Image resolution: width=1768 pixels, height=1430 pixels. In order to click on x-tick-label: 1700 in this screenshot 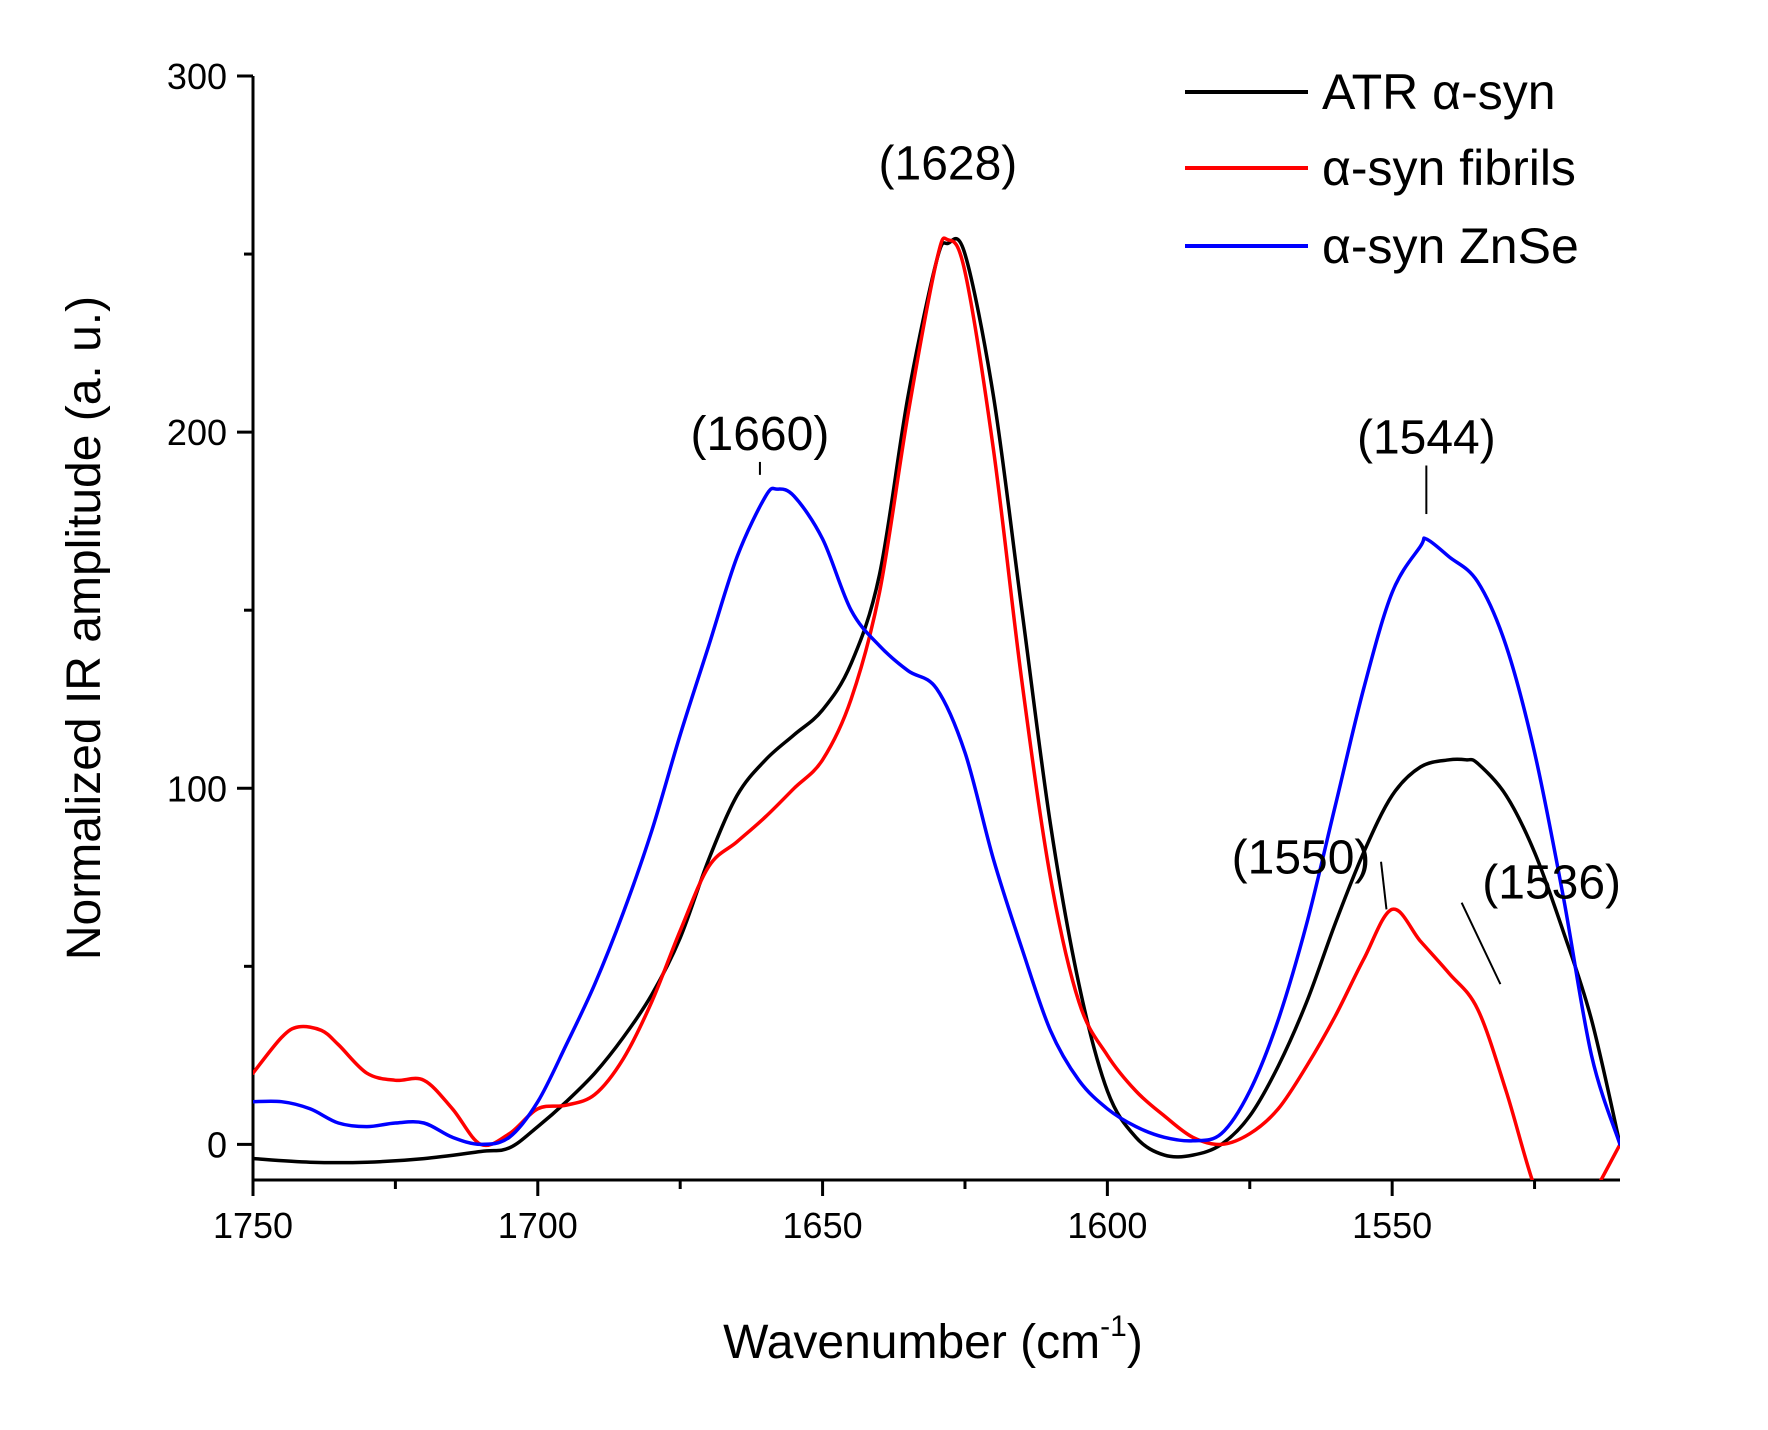, I will do `click(538, 1225)`.